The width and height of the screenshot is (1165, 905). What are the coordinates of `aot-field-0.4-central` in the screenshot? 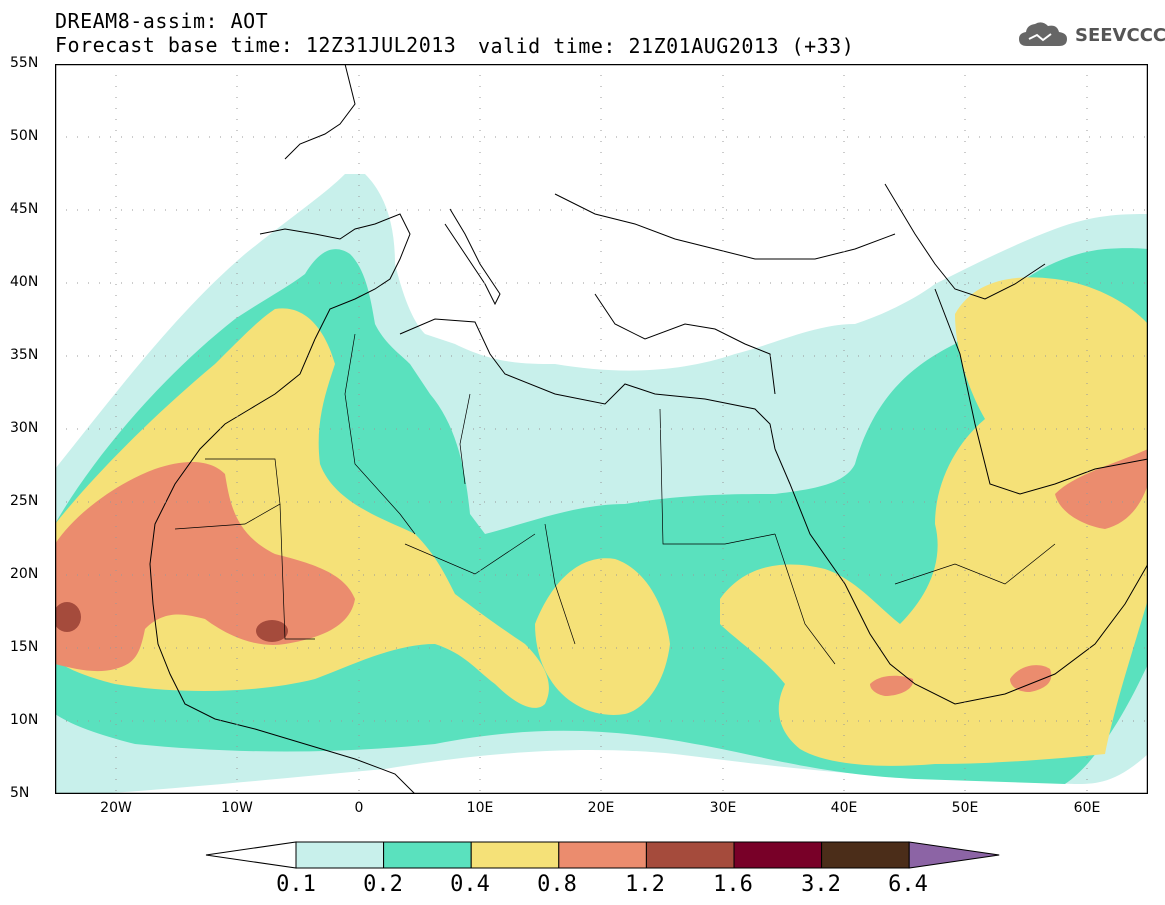 It's located at (602, 636).